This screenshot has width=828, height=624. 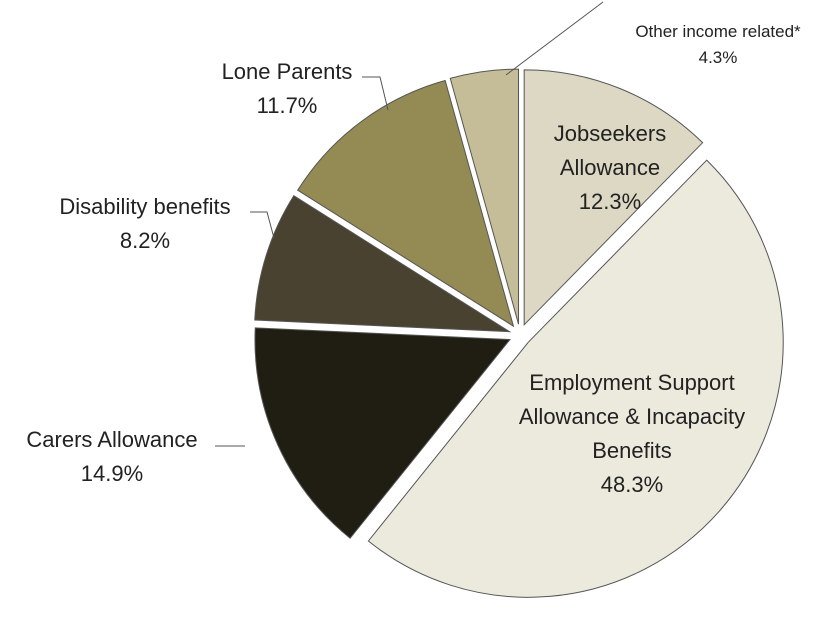 What do you see at coordinates (112, 473) in the screenshot?
I see `value-label: 14.9%` at bounding box center [112, 473].